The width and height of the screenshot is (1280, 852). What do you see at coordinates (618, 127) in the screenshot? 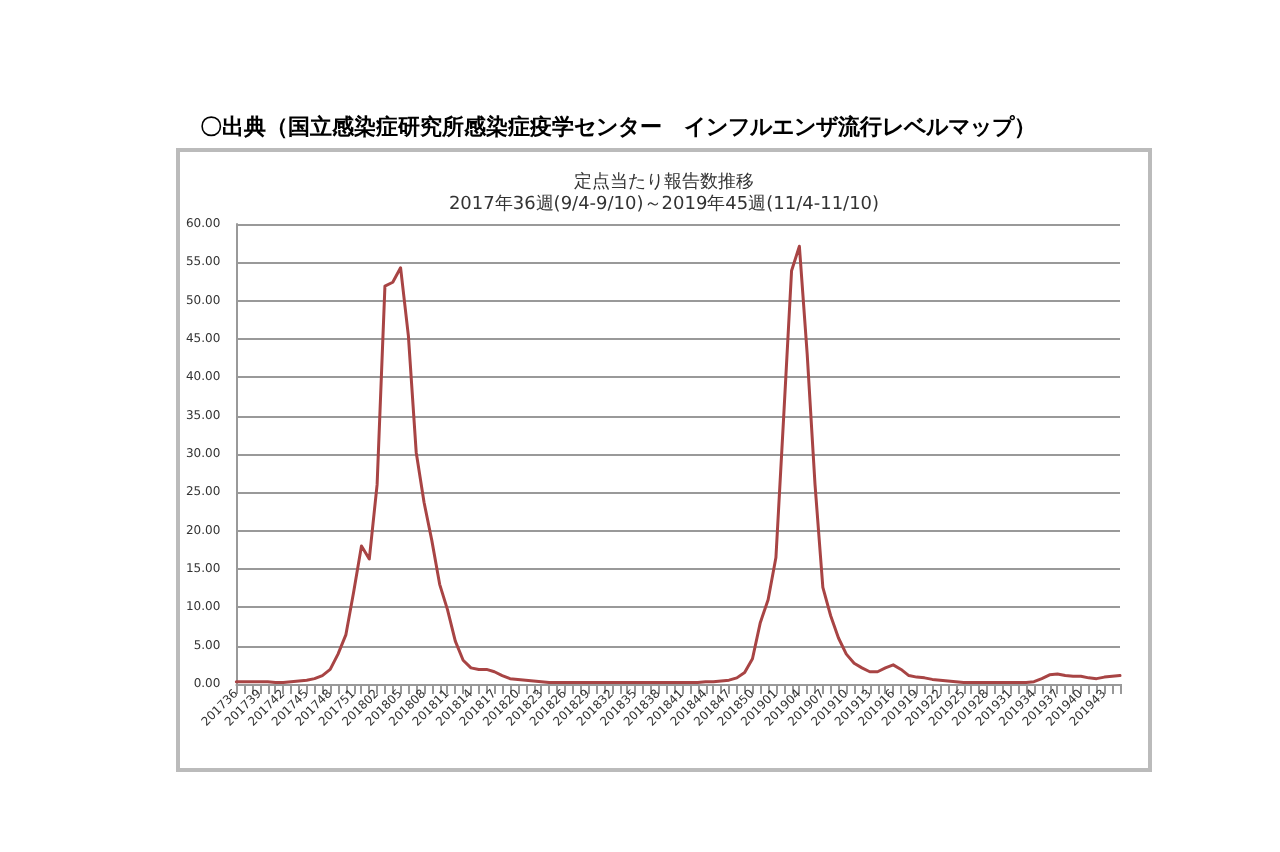
I see `text: 〇出典（国立感染症研究所感染症疫学センター インフルエンザ流行レベルマップ）` at bounding box center [618, 127].